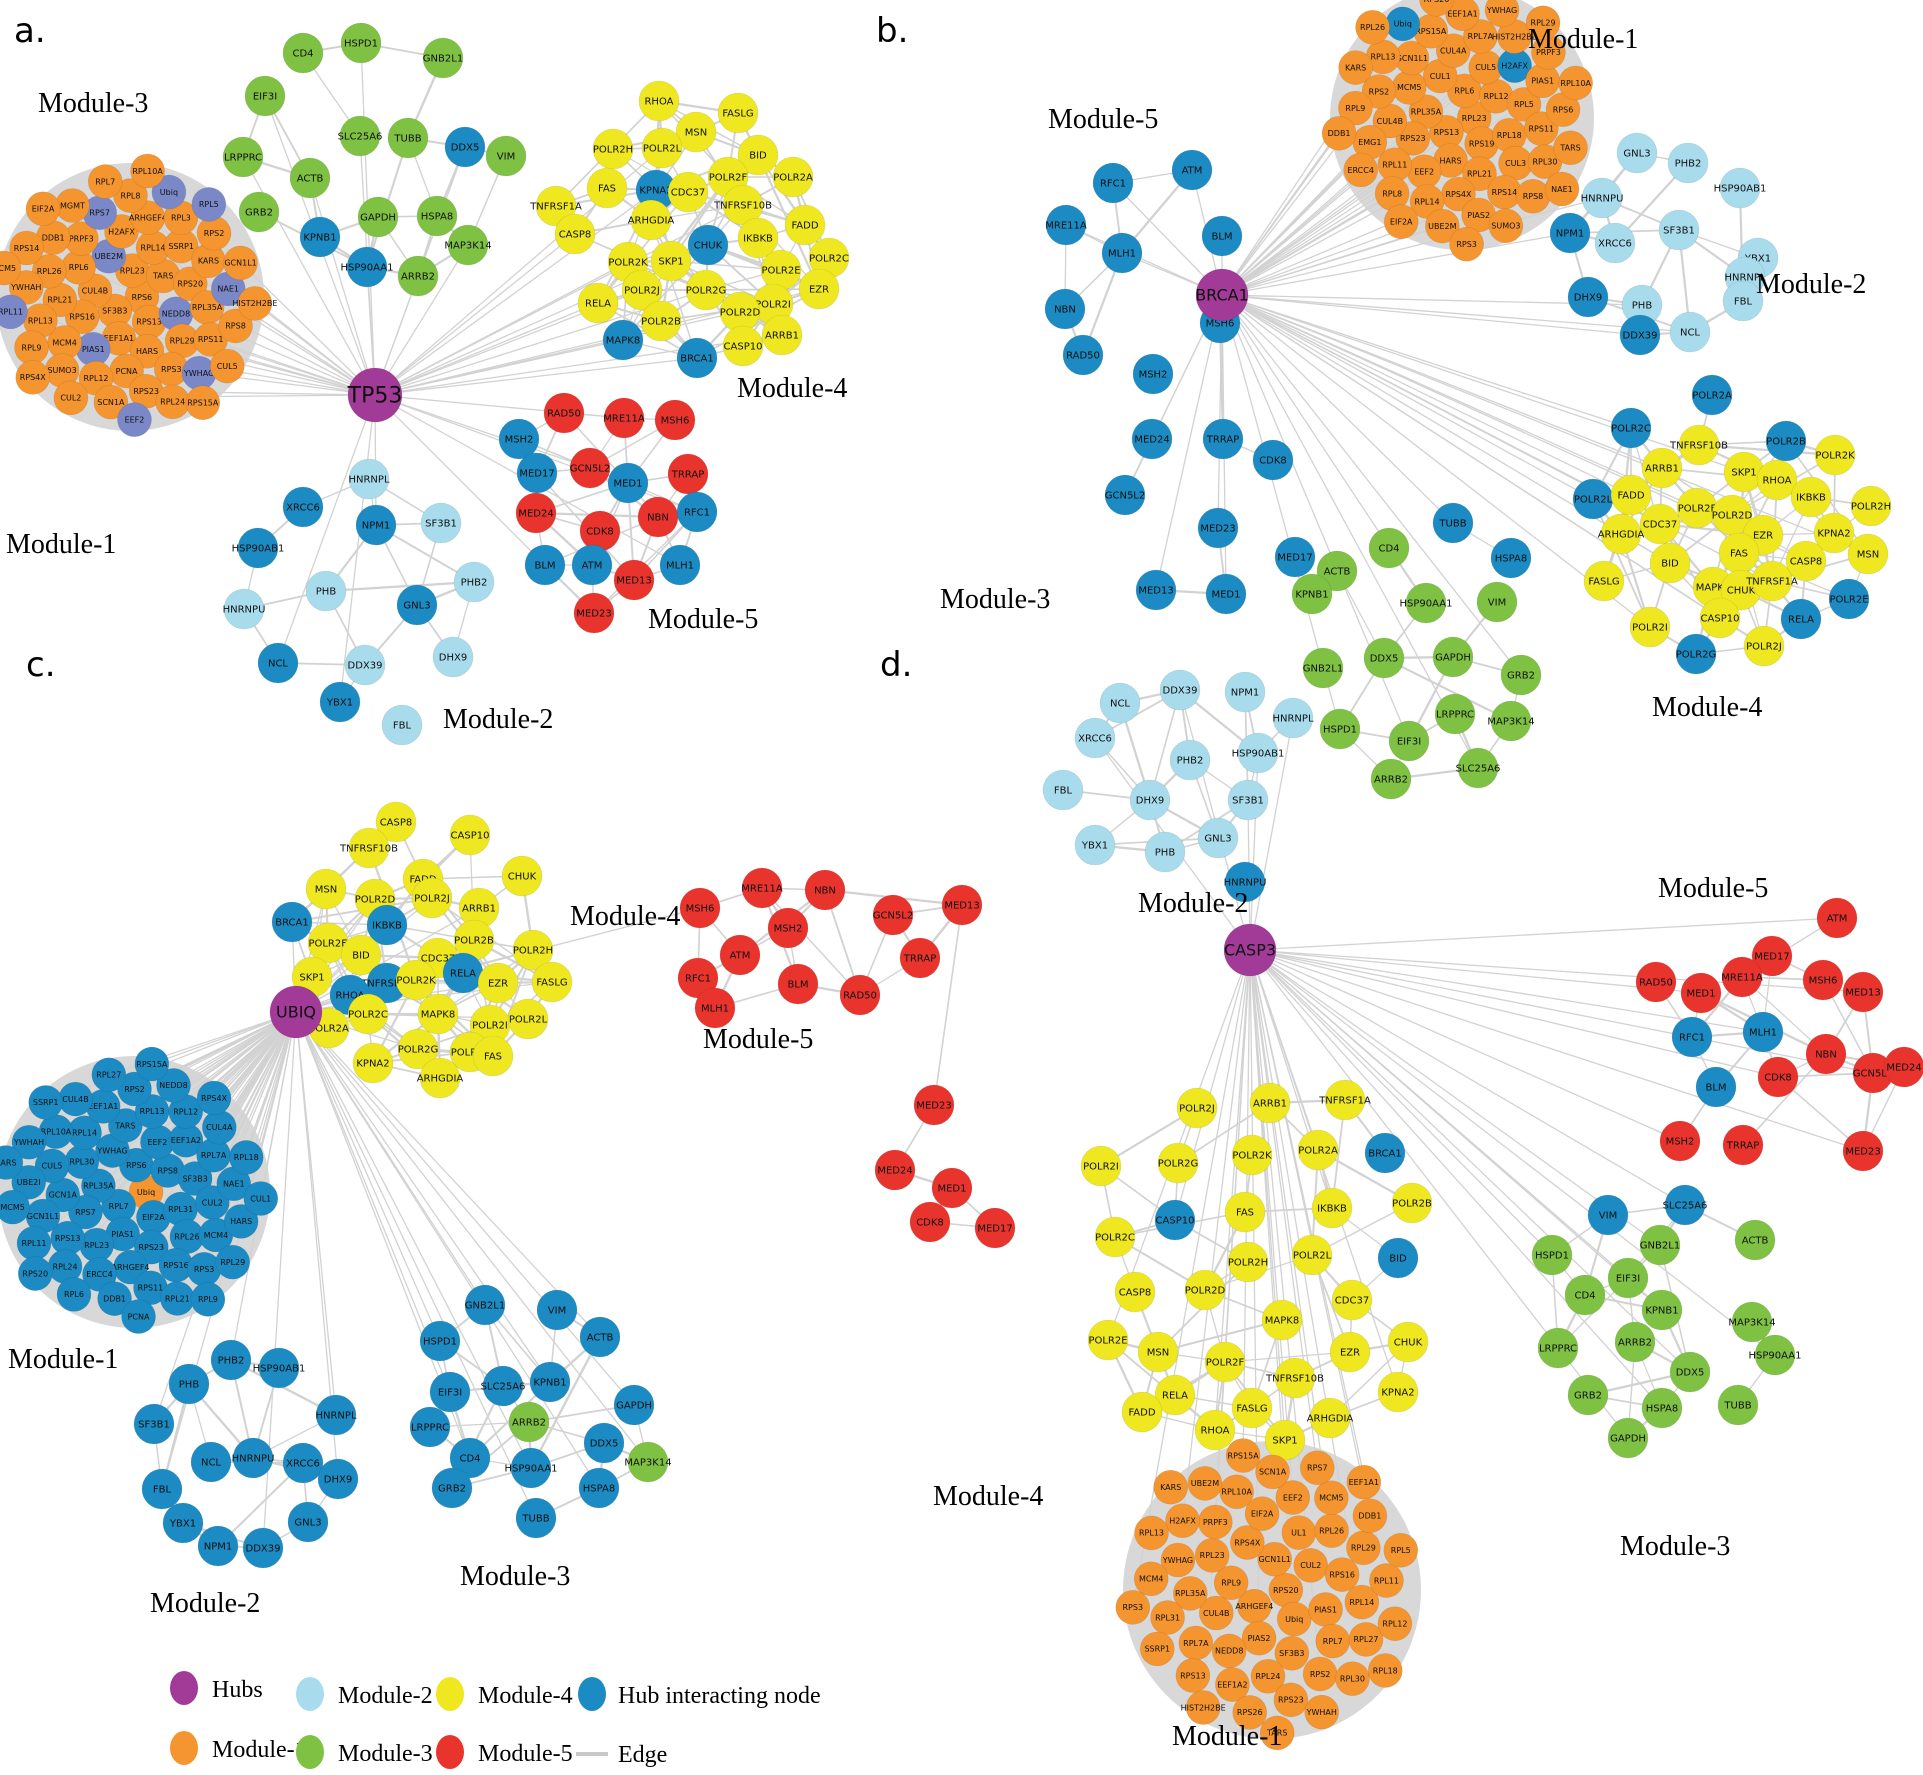  Describe the element at coordinates (310, 178) in the screenshot. I see `node-ACTB: ACTB` at that location.